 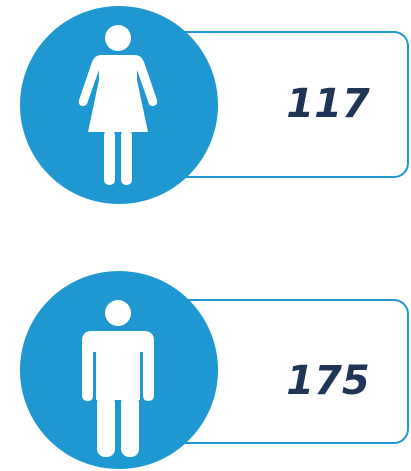 I want to click on female-icon, so click(x=118, y=105).